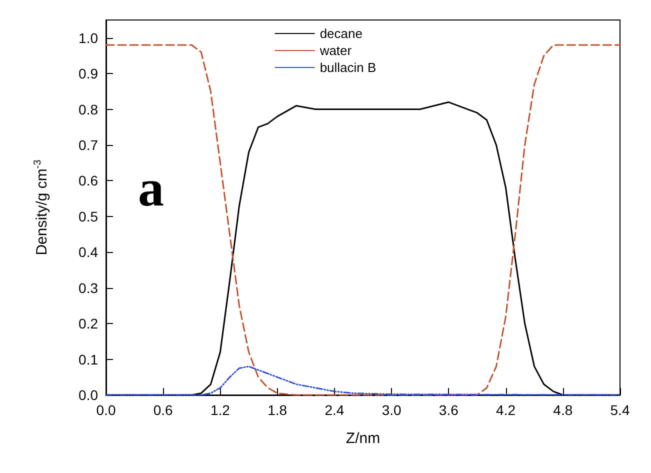 The image size is (651, 473). What do you see at coordinates (88, 74) in the screenshot?
I see `y-tick-label: 0.9` at bounding box center [88, 74].